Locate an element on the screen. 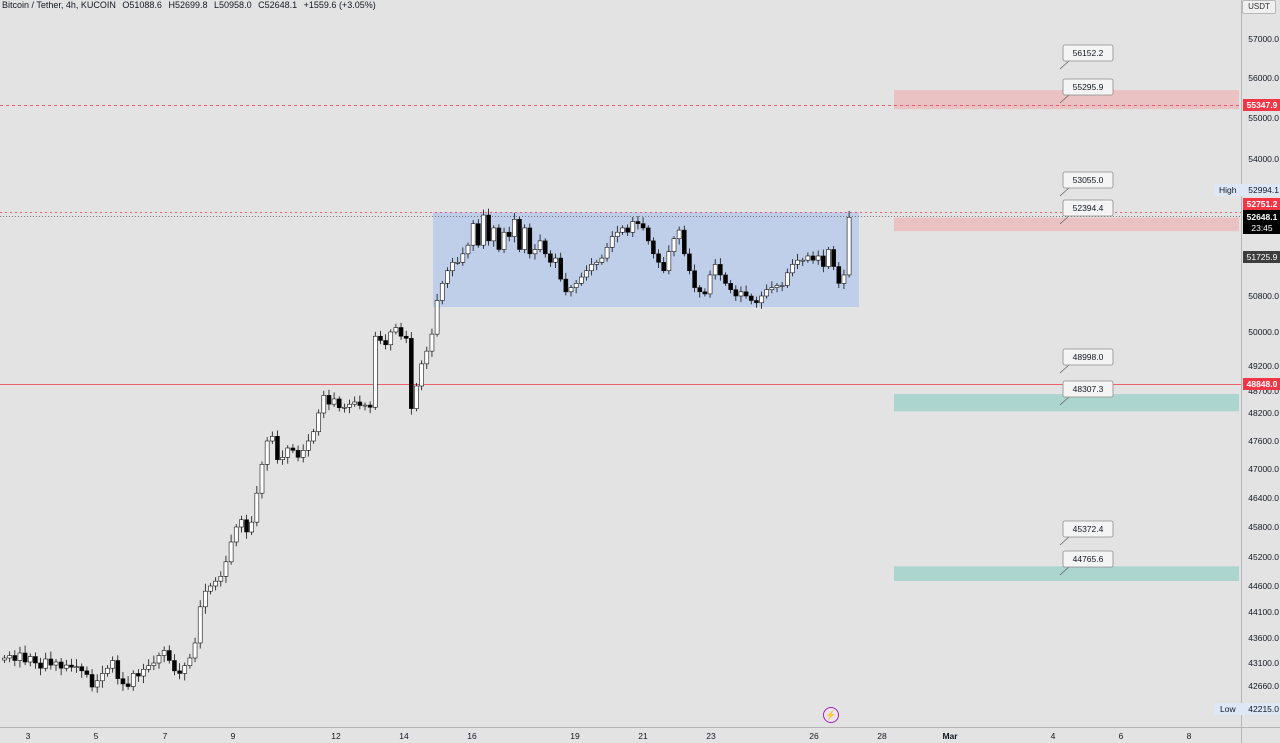  legend-open: O51088.6 is located at coordinates (142, 5).